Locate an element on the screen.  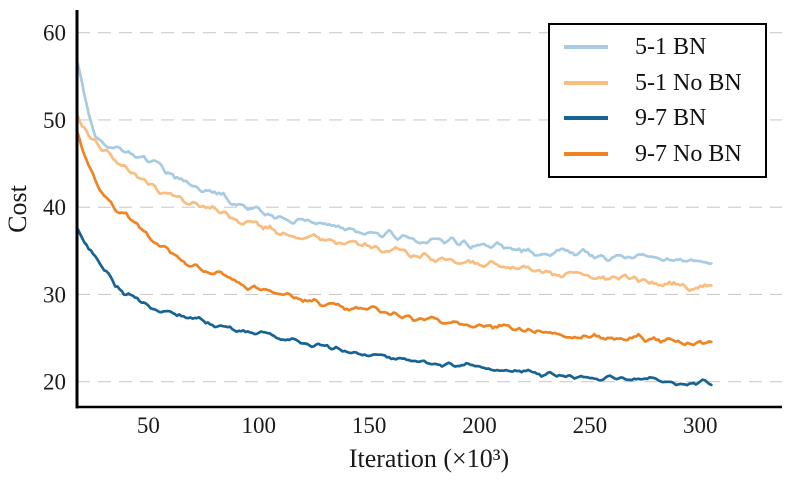
legend-item-5-1-bn: 5-1 BN is located at coordinates (664, 47).